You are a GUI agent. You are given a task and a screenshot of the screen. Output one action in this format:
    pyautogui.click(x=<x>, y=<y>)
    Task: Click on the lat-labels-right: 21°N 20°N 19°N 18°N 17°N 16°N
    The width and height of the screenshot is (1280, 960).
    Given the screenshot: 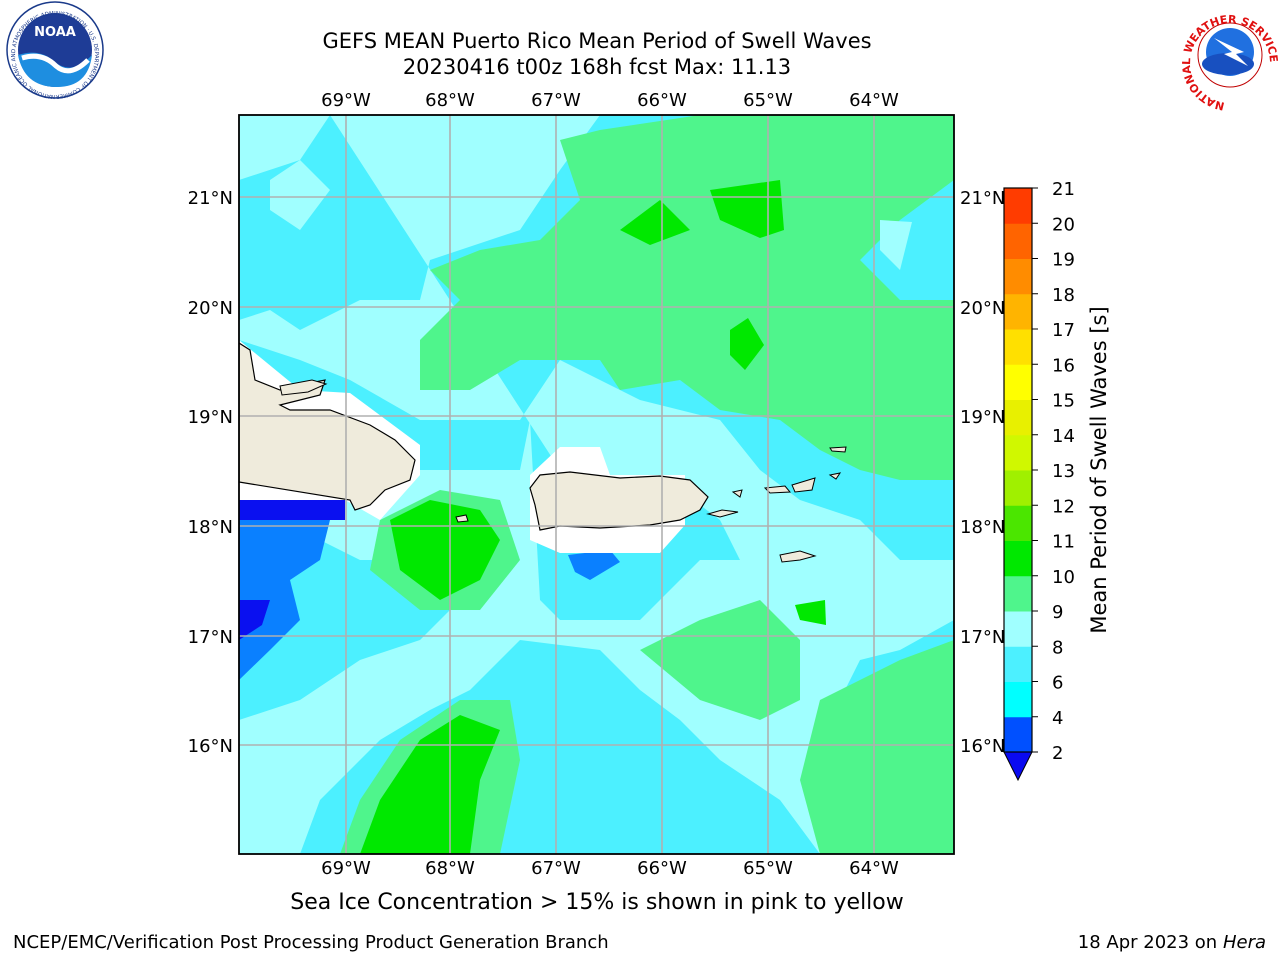 What is the action you would take?
    pyautogui.click(x=982, y=472)
    